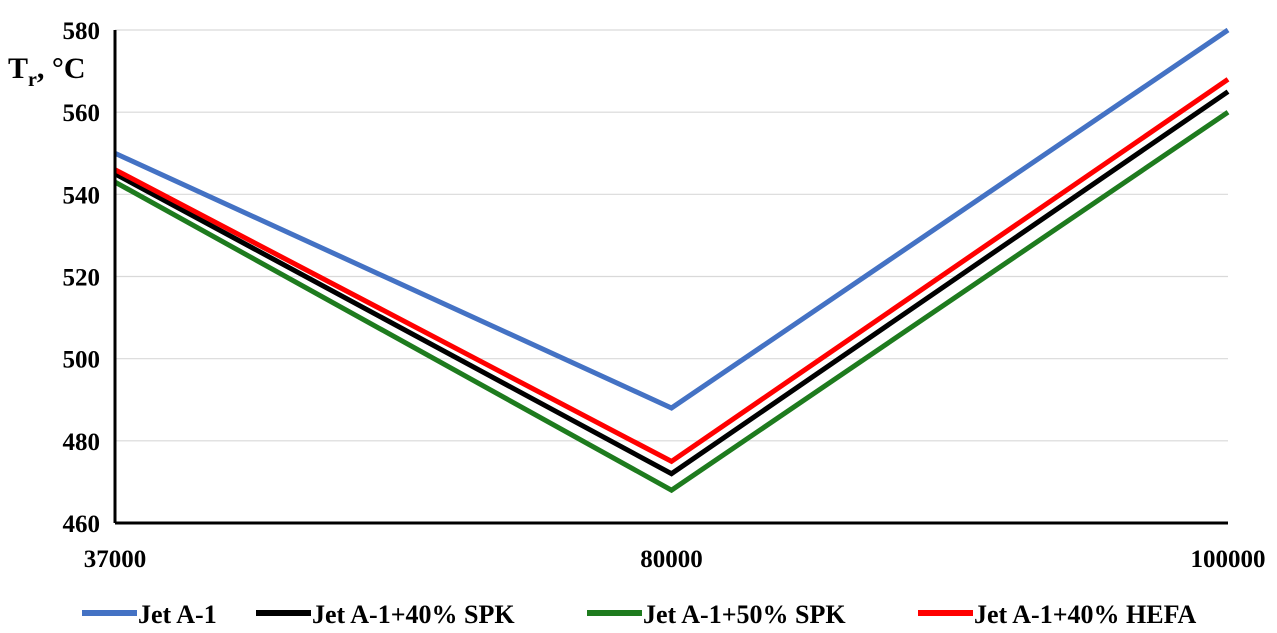  Describe the element at coordinates (744, 614) in the screenshot. I see `legend-label-3: Jet A-1+50% SPK` at that location.